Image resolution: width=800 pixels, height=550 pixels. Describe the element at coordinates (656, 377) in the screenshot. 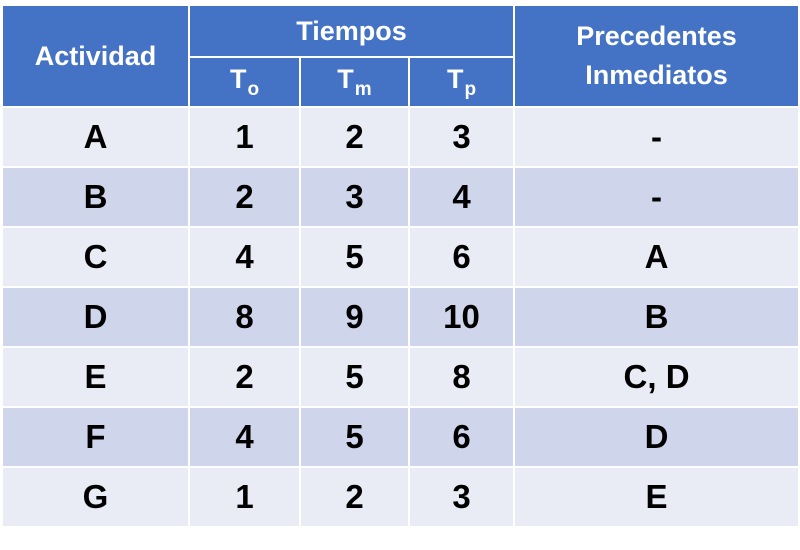

I see `cell-predecessors: C, D` at that location.